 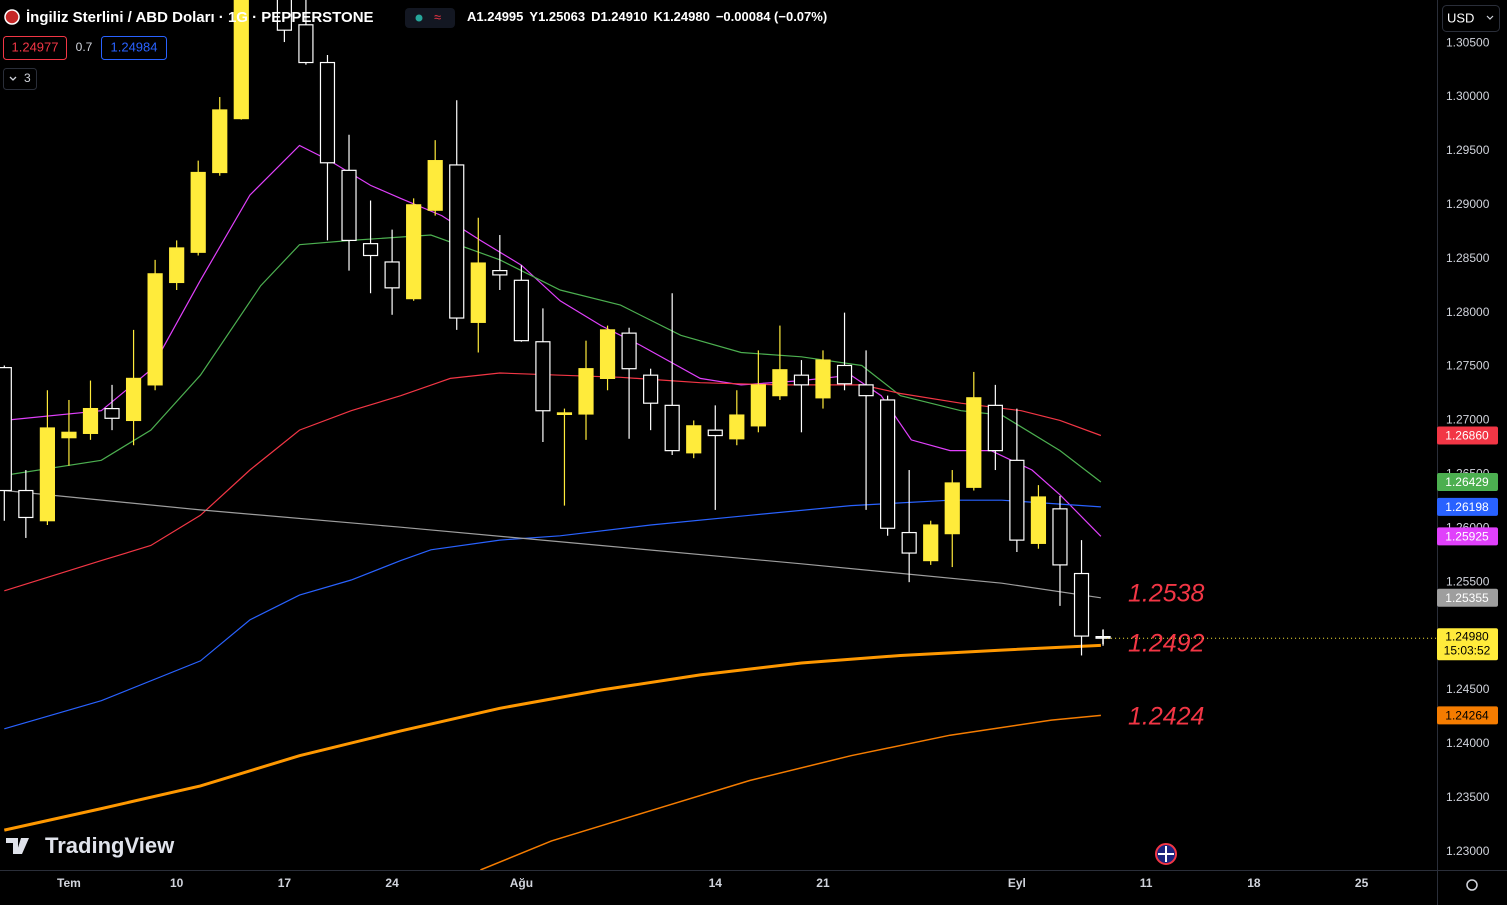 What do you see at coordinates (17, 846) in the screenshot?
I see `logo` at bounding box center [17, 846].